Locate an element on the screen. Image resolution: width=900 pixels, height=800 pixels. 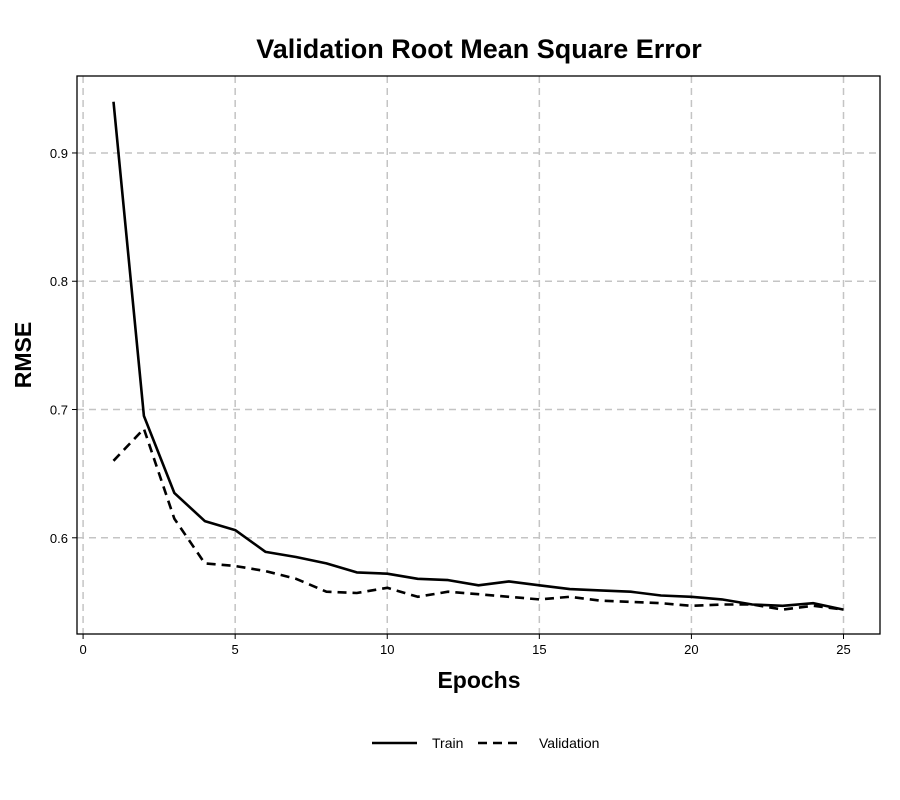
y-axis-label: RMSE is located at coordinates (23, 355).